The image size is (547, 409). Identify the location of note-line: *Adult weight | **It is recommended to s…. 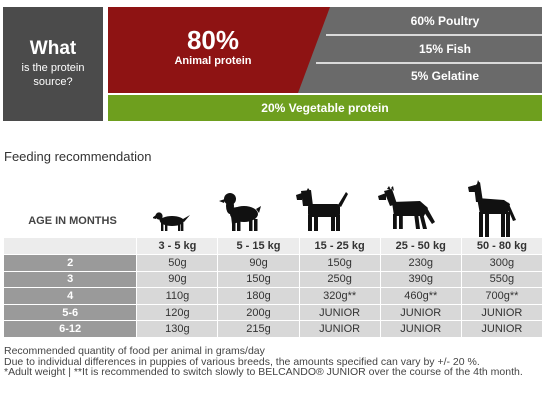
(263, 372).